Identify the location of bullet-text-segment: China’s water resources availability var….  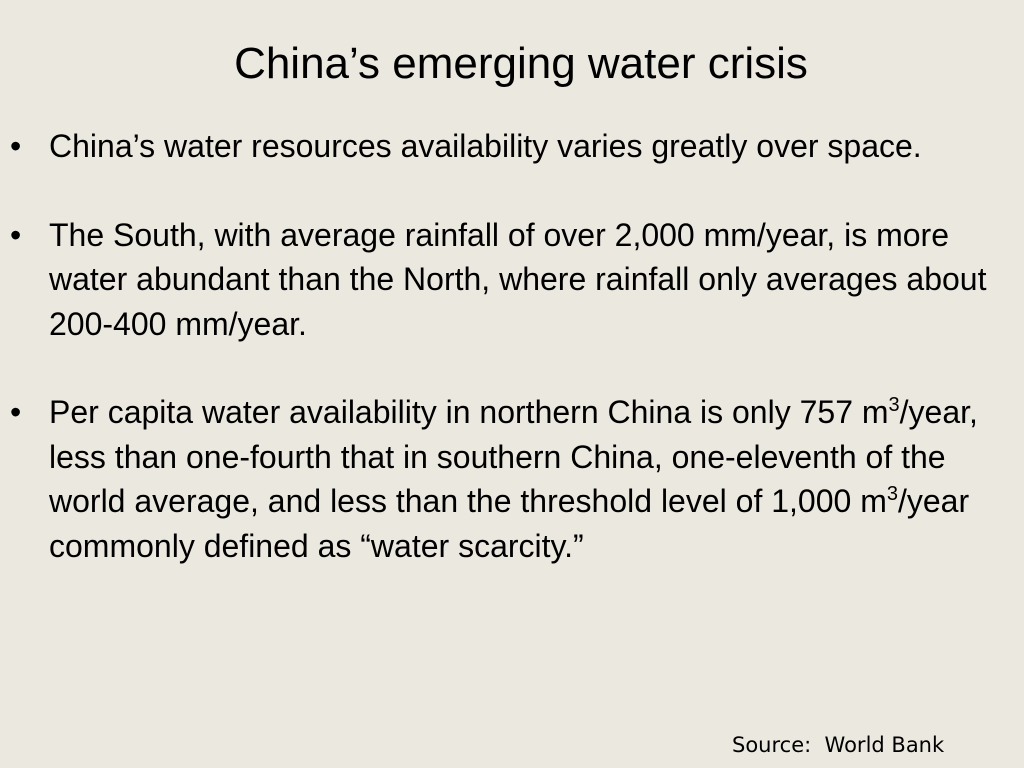
(485, 146).